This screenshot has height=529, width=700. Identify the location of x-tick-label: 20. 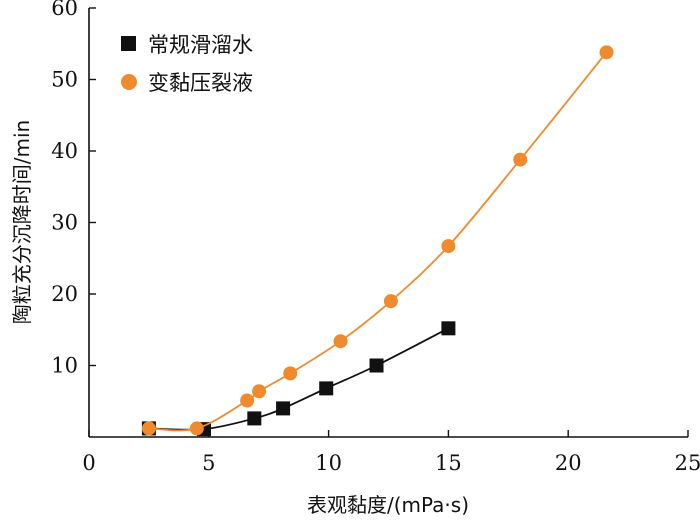
(568, 463).